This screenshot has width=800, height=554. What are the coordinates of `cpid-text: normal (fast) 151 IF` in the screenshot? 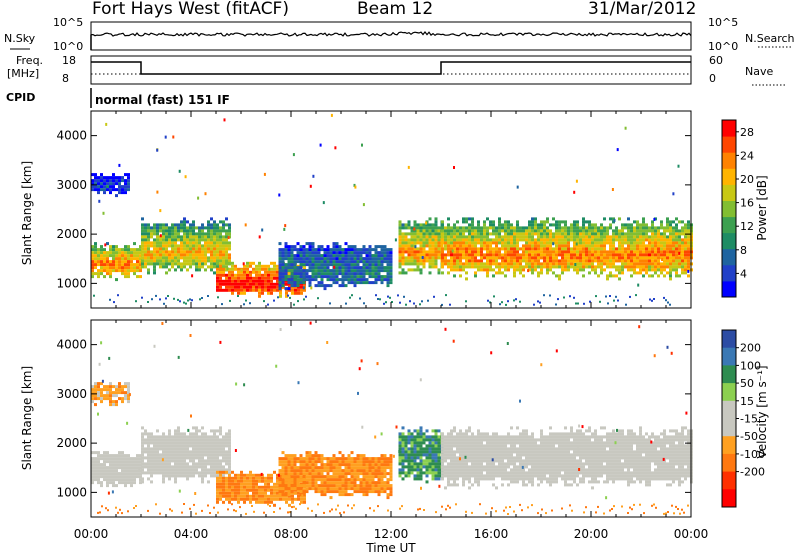 It's located at (162, 100).